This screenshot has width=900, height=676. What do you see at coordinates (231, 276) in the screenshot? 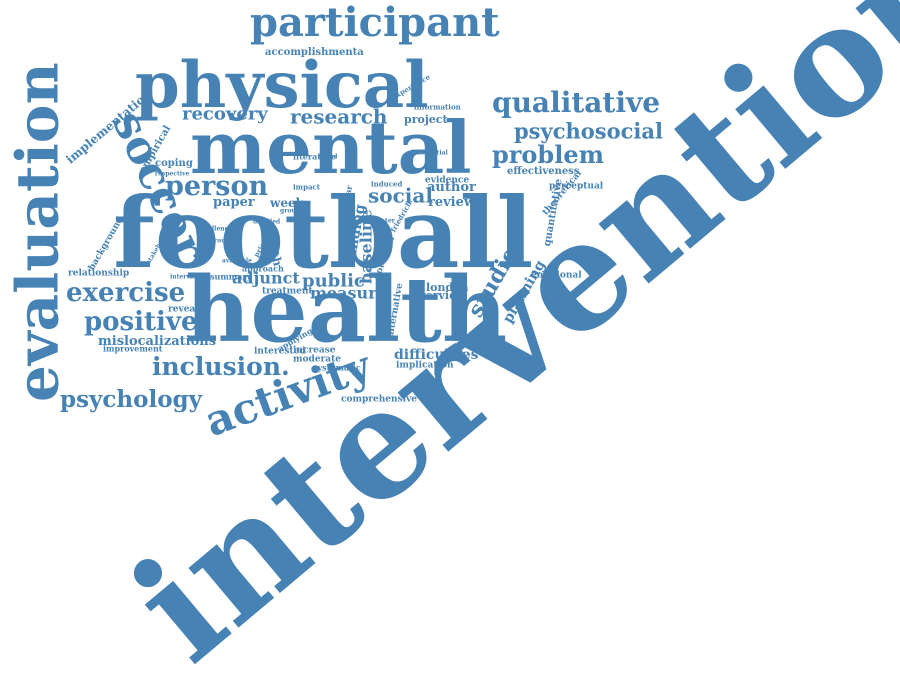
I see `cloud-word: summary` at bounding box center [231, 276].